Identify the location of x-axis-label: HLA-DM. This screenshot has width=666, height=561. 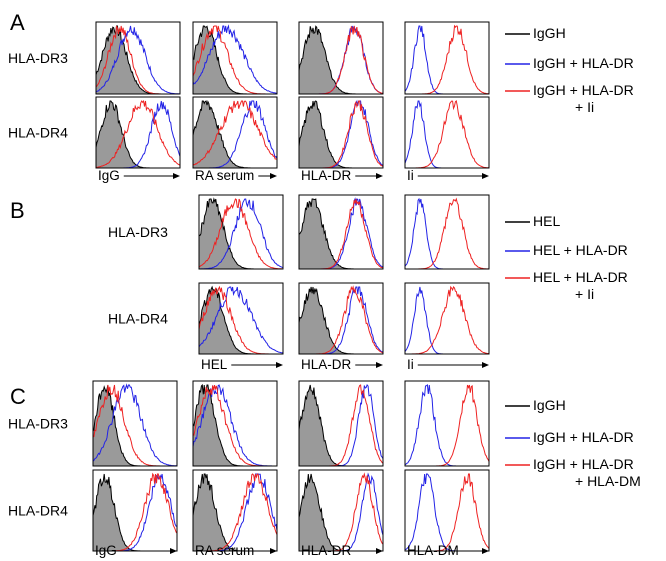
(433, 550).